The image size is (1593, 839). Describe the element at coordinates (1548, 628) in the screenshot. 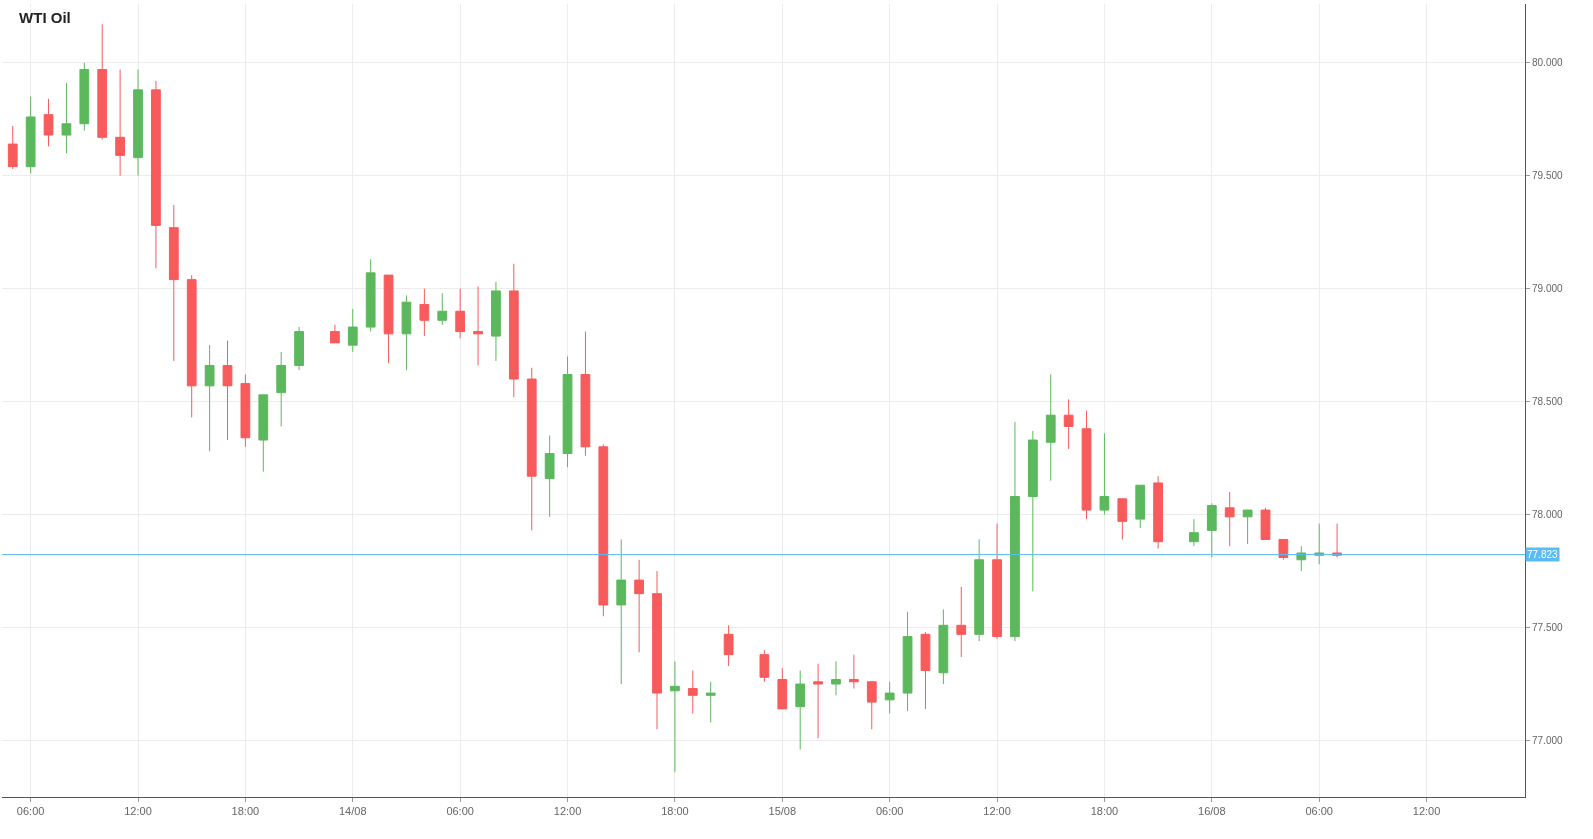

I see `y-tick-label: 77.500` at that location.